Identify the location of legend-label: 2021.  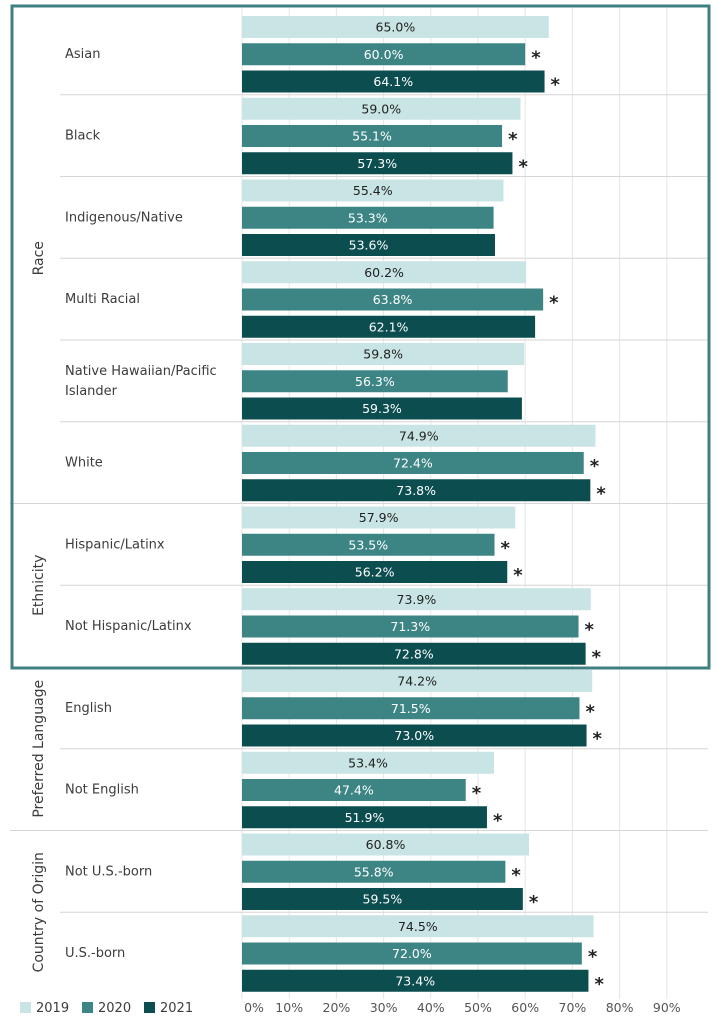
(176, 1008).